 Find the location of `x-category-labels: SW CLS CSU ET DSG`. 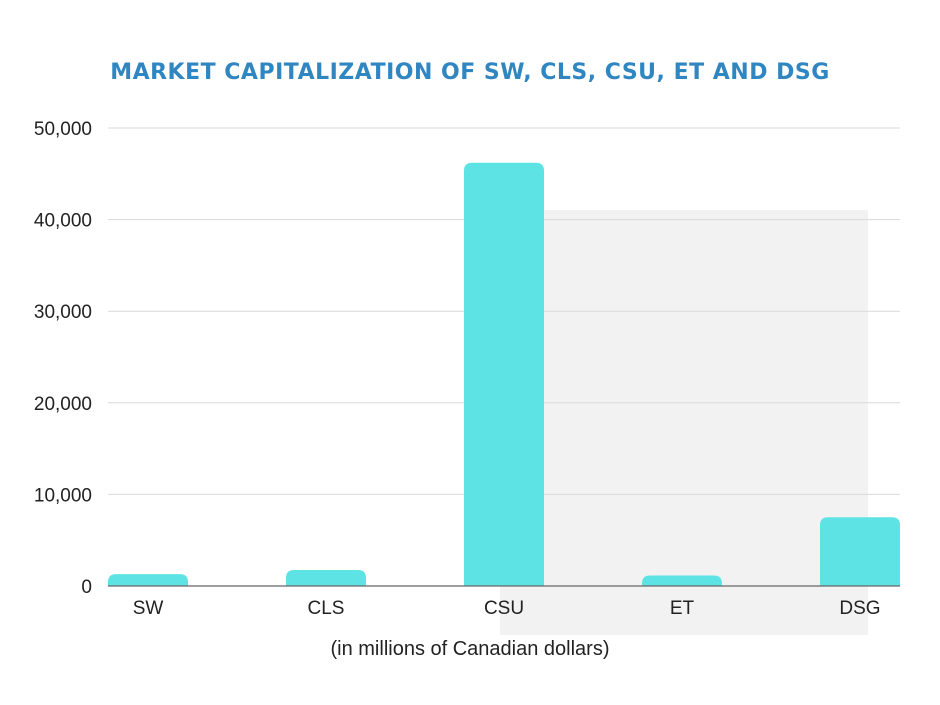

x-category-labels: SW CLS CSU ET DSG is located at coordinates (507, 608).